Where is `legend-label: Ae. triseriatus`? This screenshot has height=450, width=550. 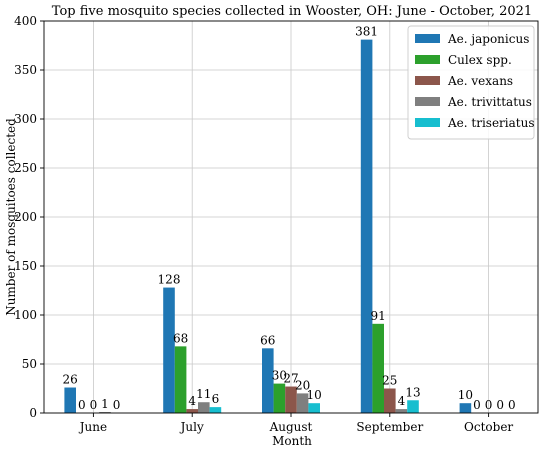
legend-label: Ae. triseriatus is located at coordinates (491, 123).